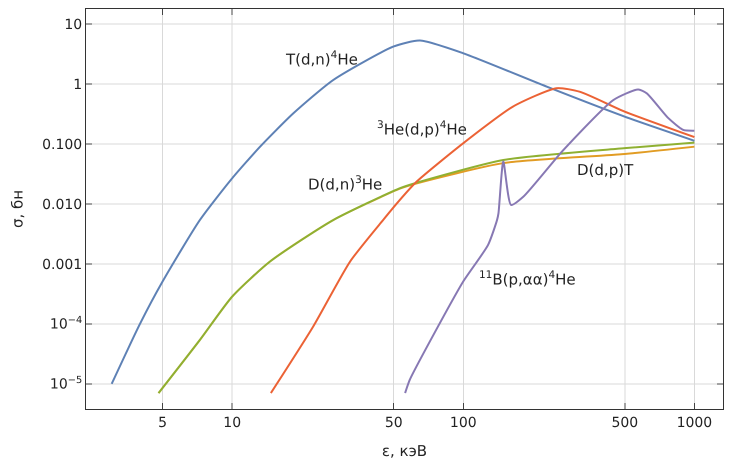 The height and width of the screenshot is (469, 732). I want to click on x-tick-label: 50, so click(393, 422).